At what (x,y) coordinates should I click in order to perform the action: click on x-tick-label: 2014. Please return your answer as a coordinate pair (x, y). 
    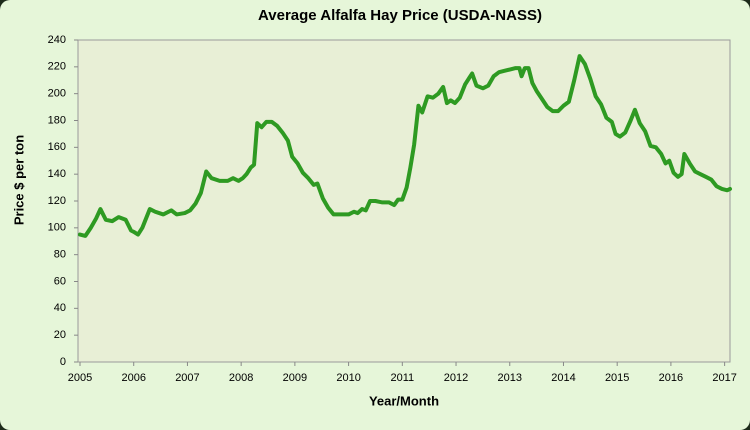
    Looking at the image, I should click on (563, 378).